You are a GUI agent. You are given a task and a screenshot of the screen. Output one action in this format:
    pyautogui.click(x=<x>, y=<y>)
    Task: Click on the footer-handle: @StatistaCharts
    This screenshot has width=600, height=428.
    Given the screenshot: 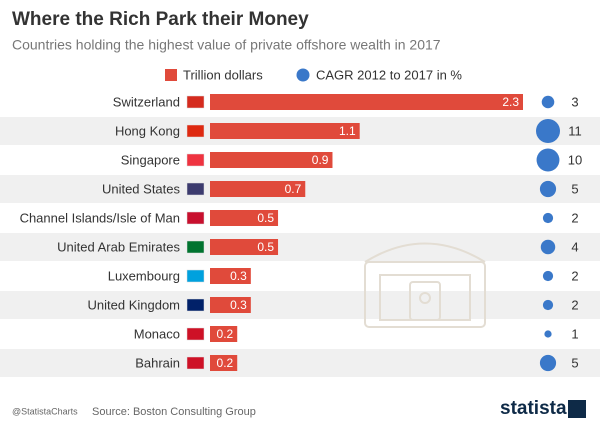 What is the action you would take?
    pyautogui.click(x=45, y=411)
    